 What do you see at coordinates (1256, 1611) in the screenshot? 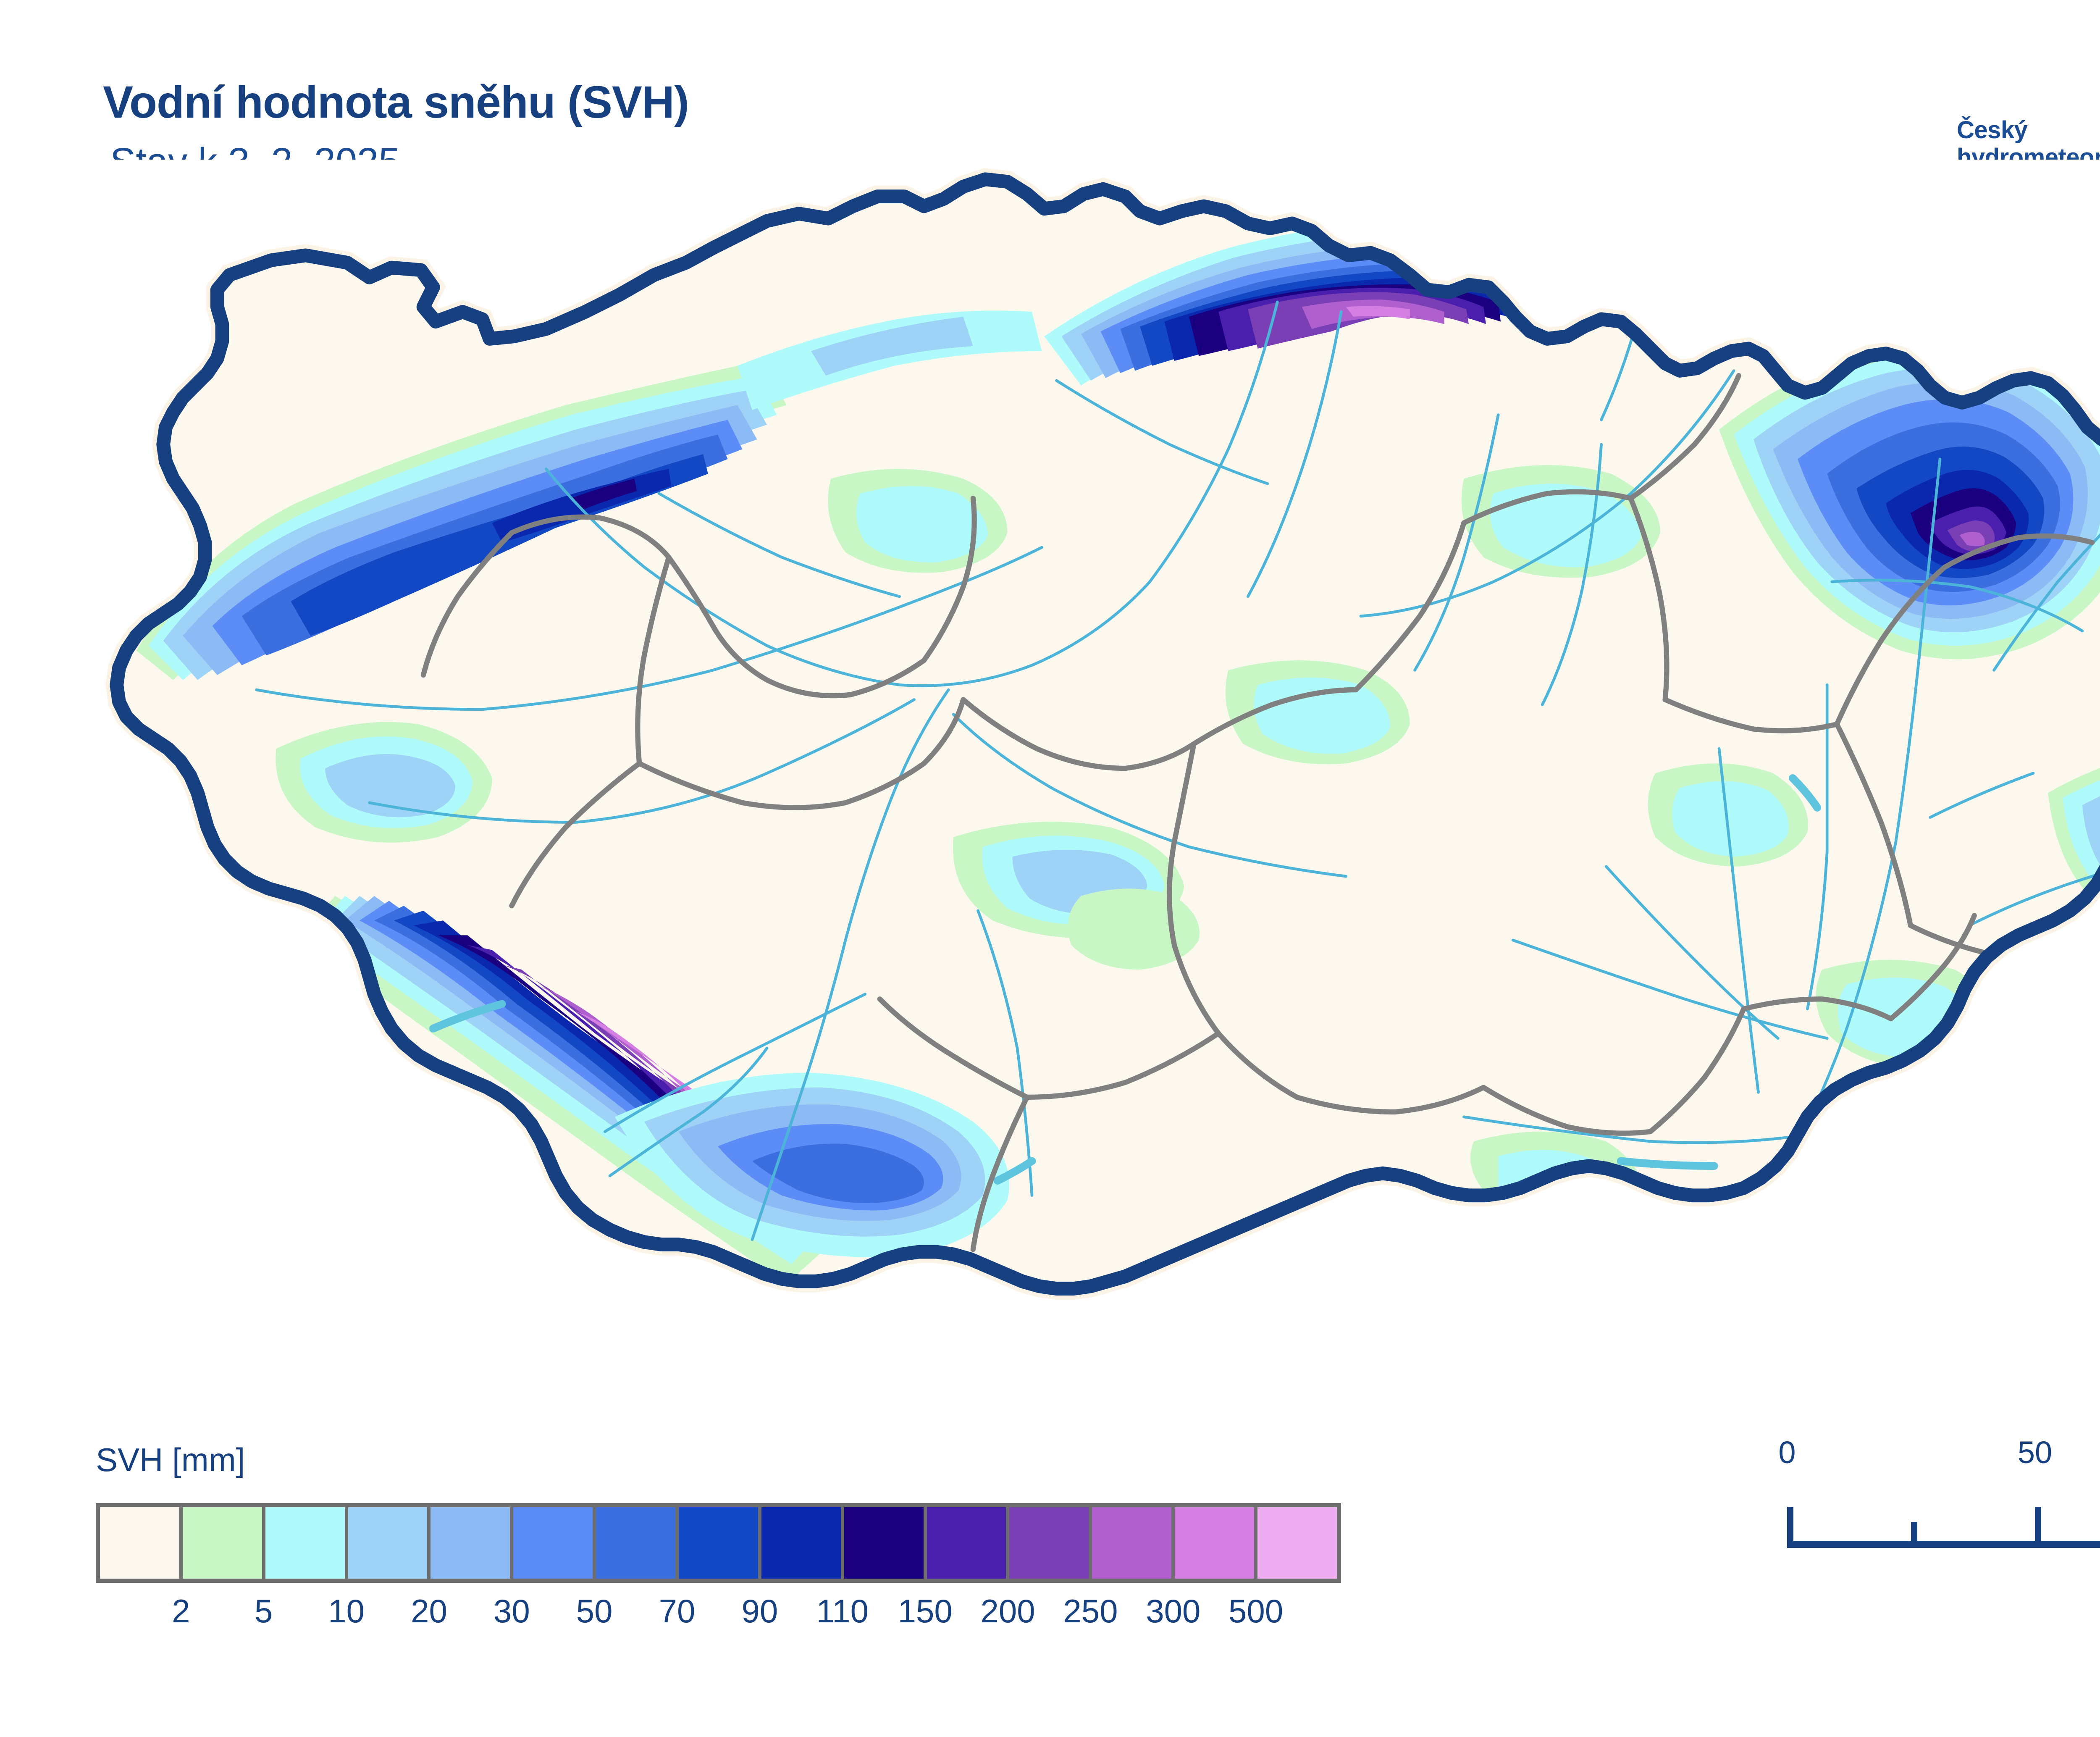
I see `legend-tick-500: 500` at bounding box center [1256, 1611].